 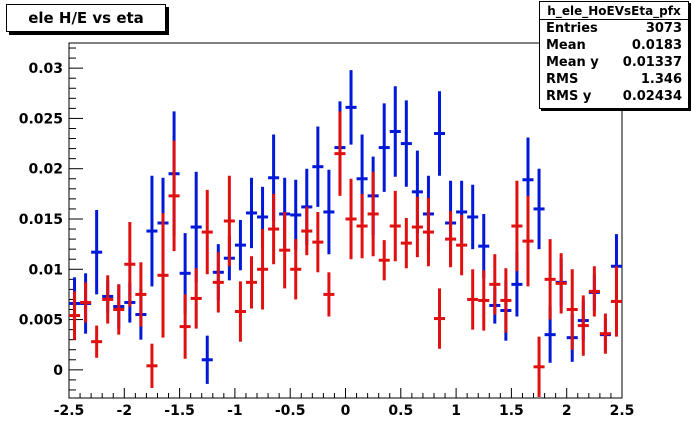 I want to click on stats-label: RMS, so click(x=562, y=79).